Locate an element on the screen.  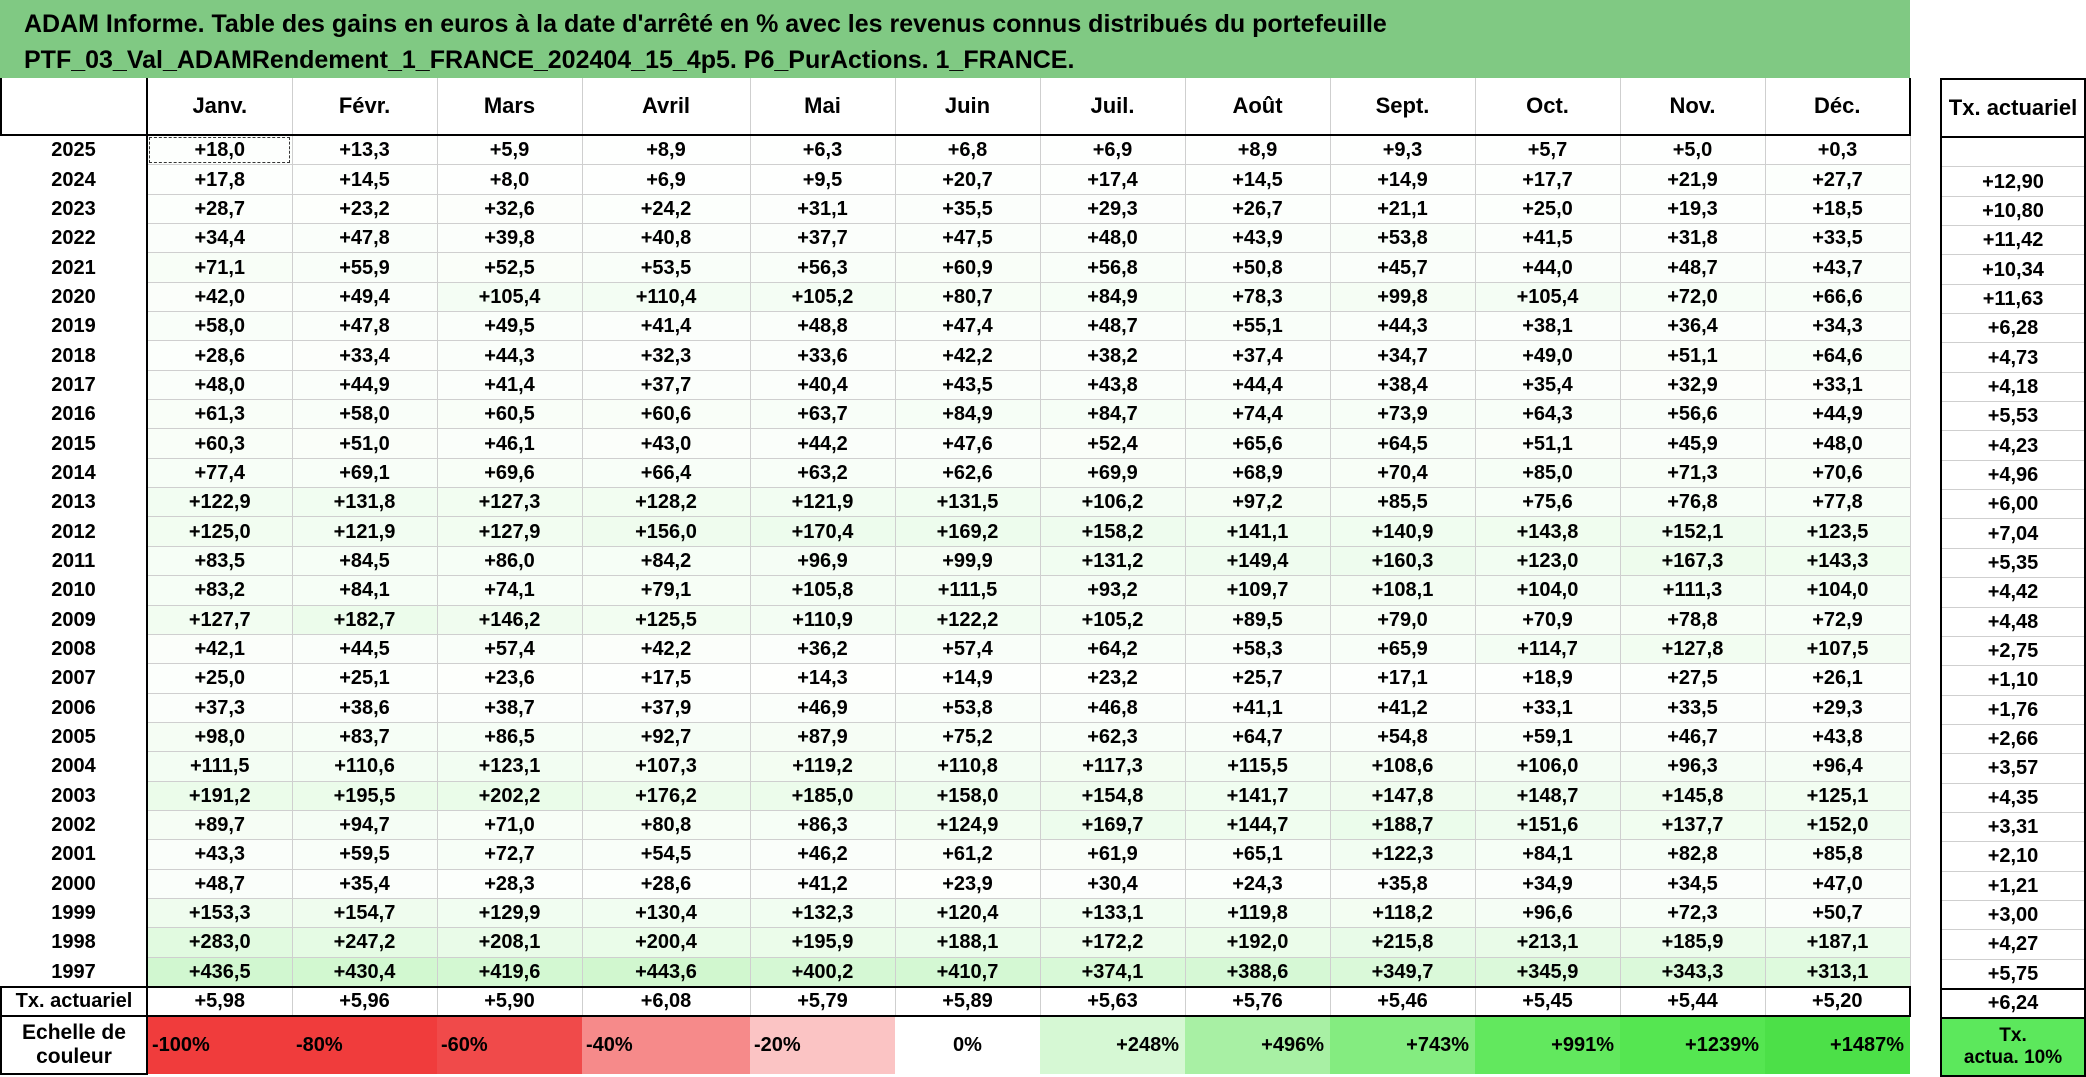
gain-cell: +84,1 is located at coordinates (365, 590).